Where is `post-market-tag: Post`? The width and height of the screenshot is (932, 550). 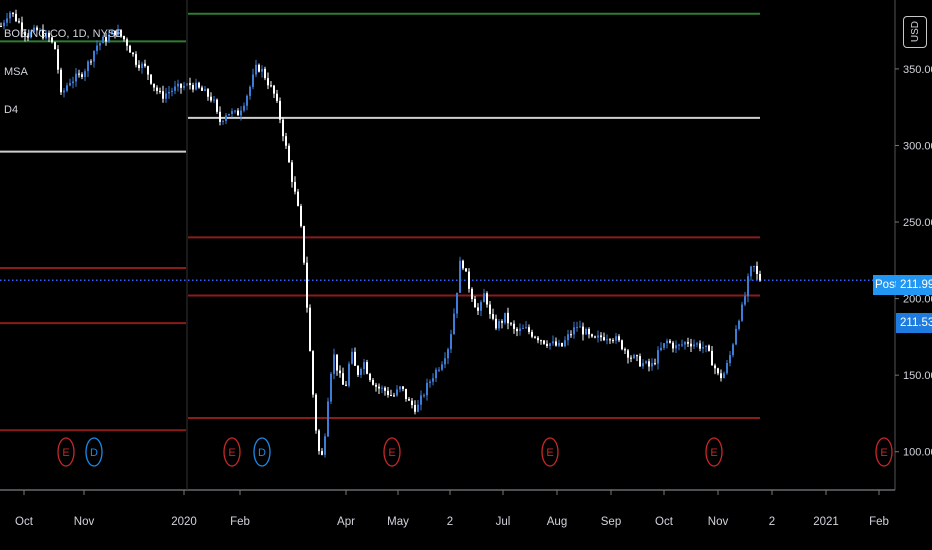 post-market-tag: Post is located at coordinates (885, 285).